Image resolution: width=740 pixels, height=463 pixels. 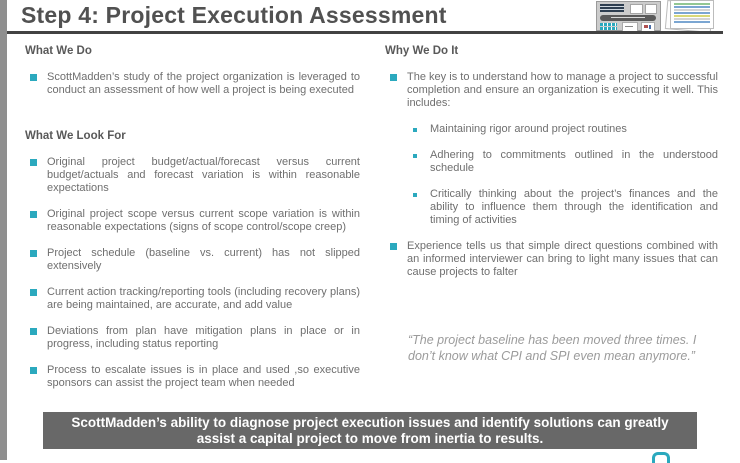 I want to click on thumbnail-banner-text, so click(x=628, y=17).